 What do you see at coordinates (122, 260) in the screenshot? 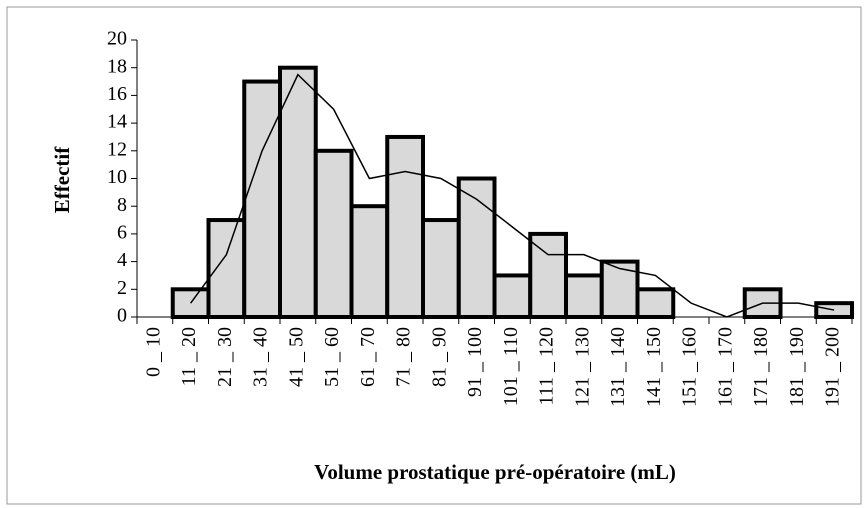
I see `y-tick-label: 4` at bounding box center [122, 260].